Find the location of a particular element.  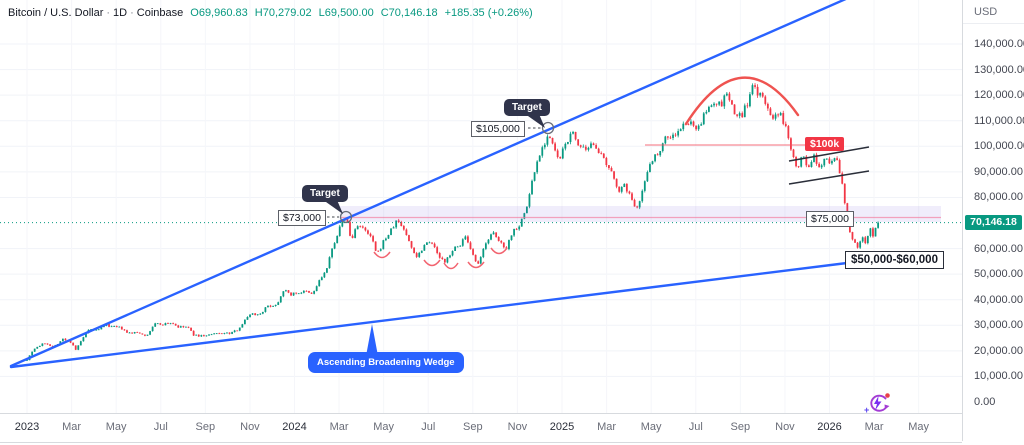

flag-channel-upper is located at coordinates (829, 154).